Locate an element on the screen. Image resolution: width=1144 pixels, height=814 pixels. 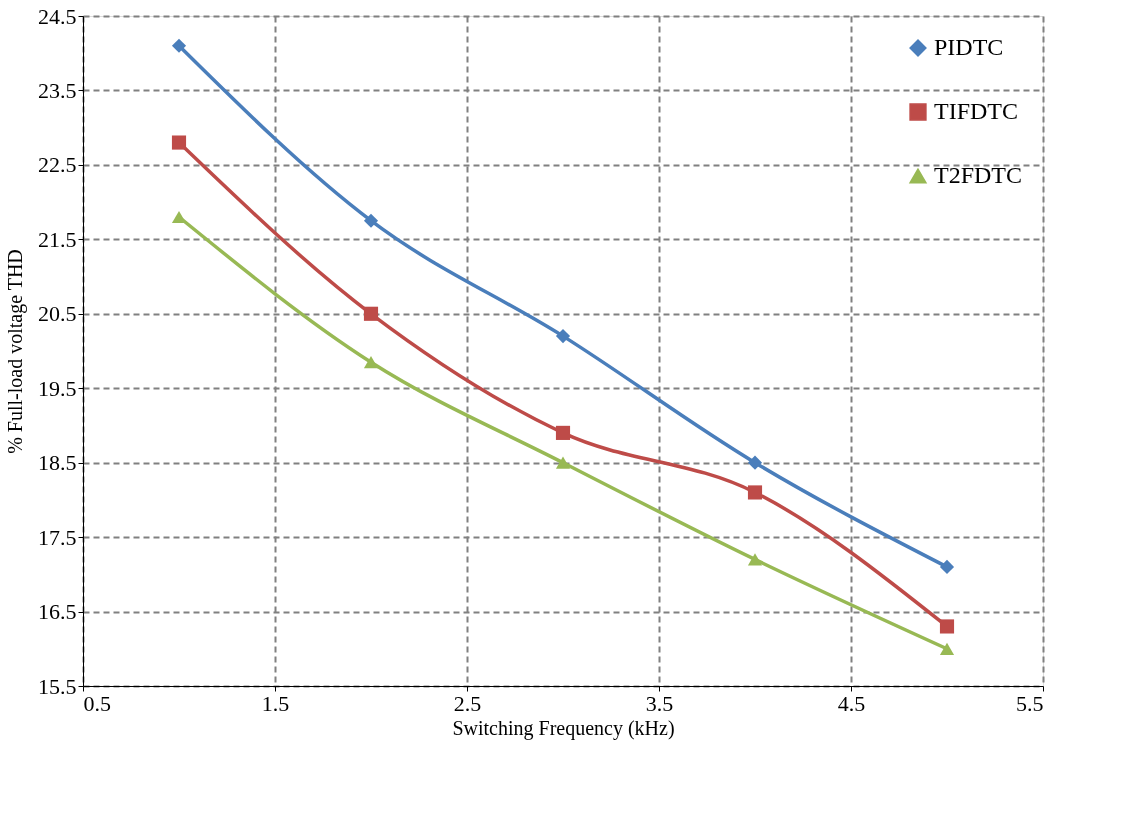
x-tick-label: 4.5 is located at coordinates (851, 703).